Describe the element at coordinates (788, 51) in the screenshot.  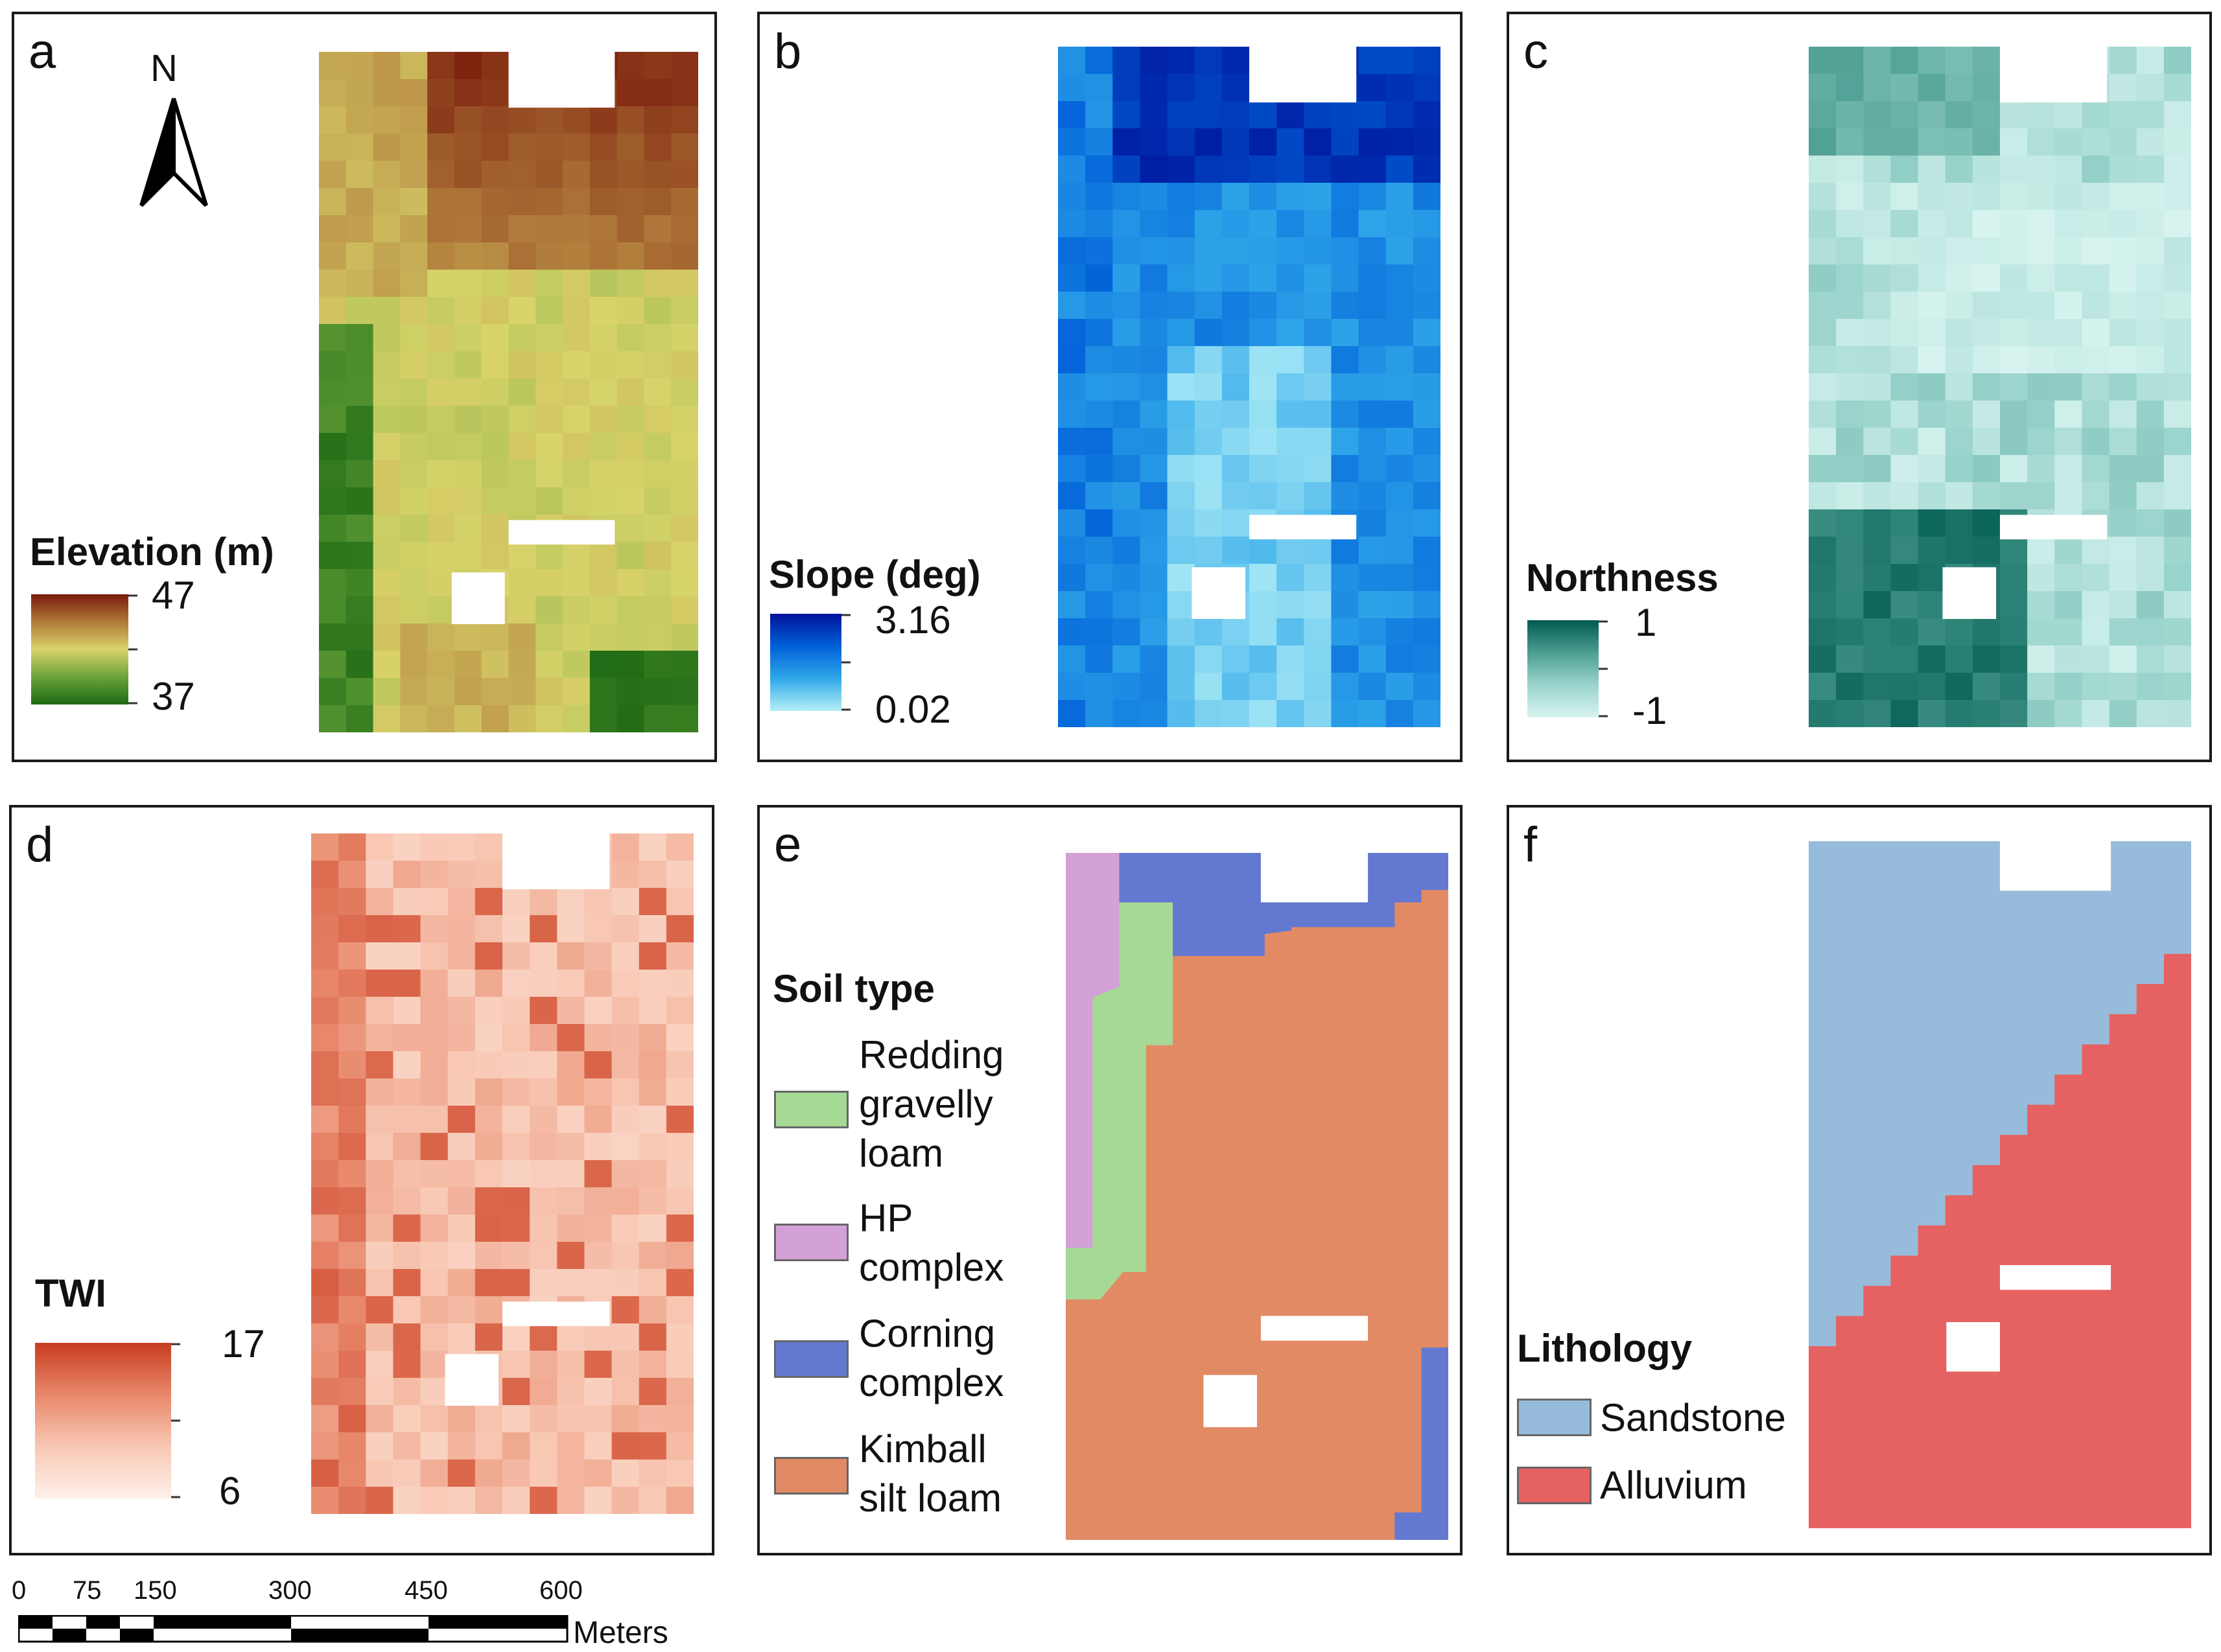
I see `panel-letter: b` at that location.